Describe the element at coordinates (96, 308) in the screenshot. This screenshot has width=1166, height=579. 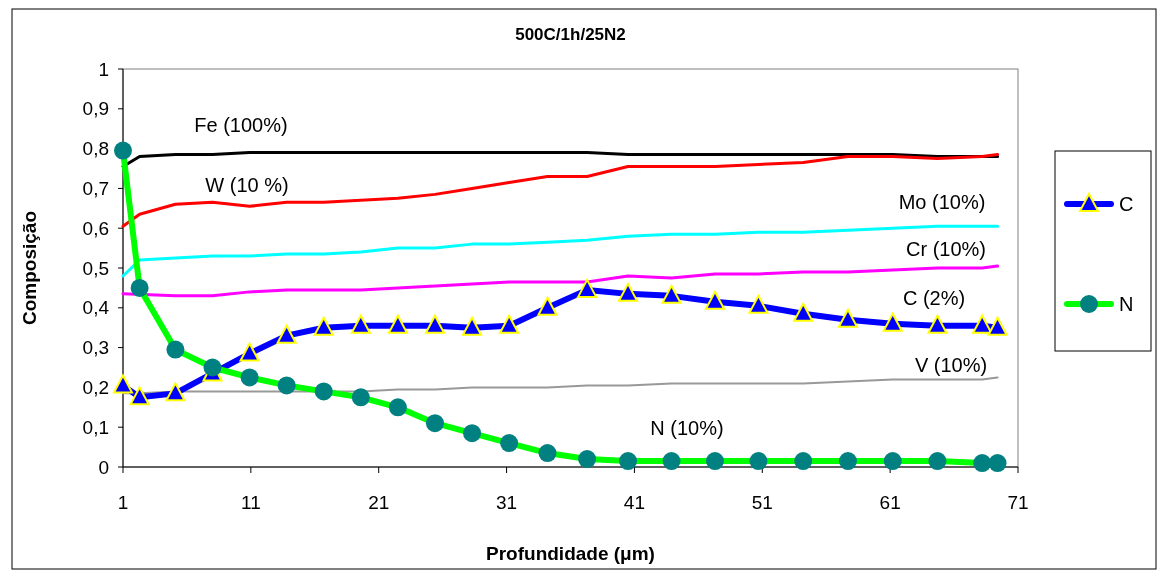
I see `y-tick-label: 0,4` at that location.